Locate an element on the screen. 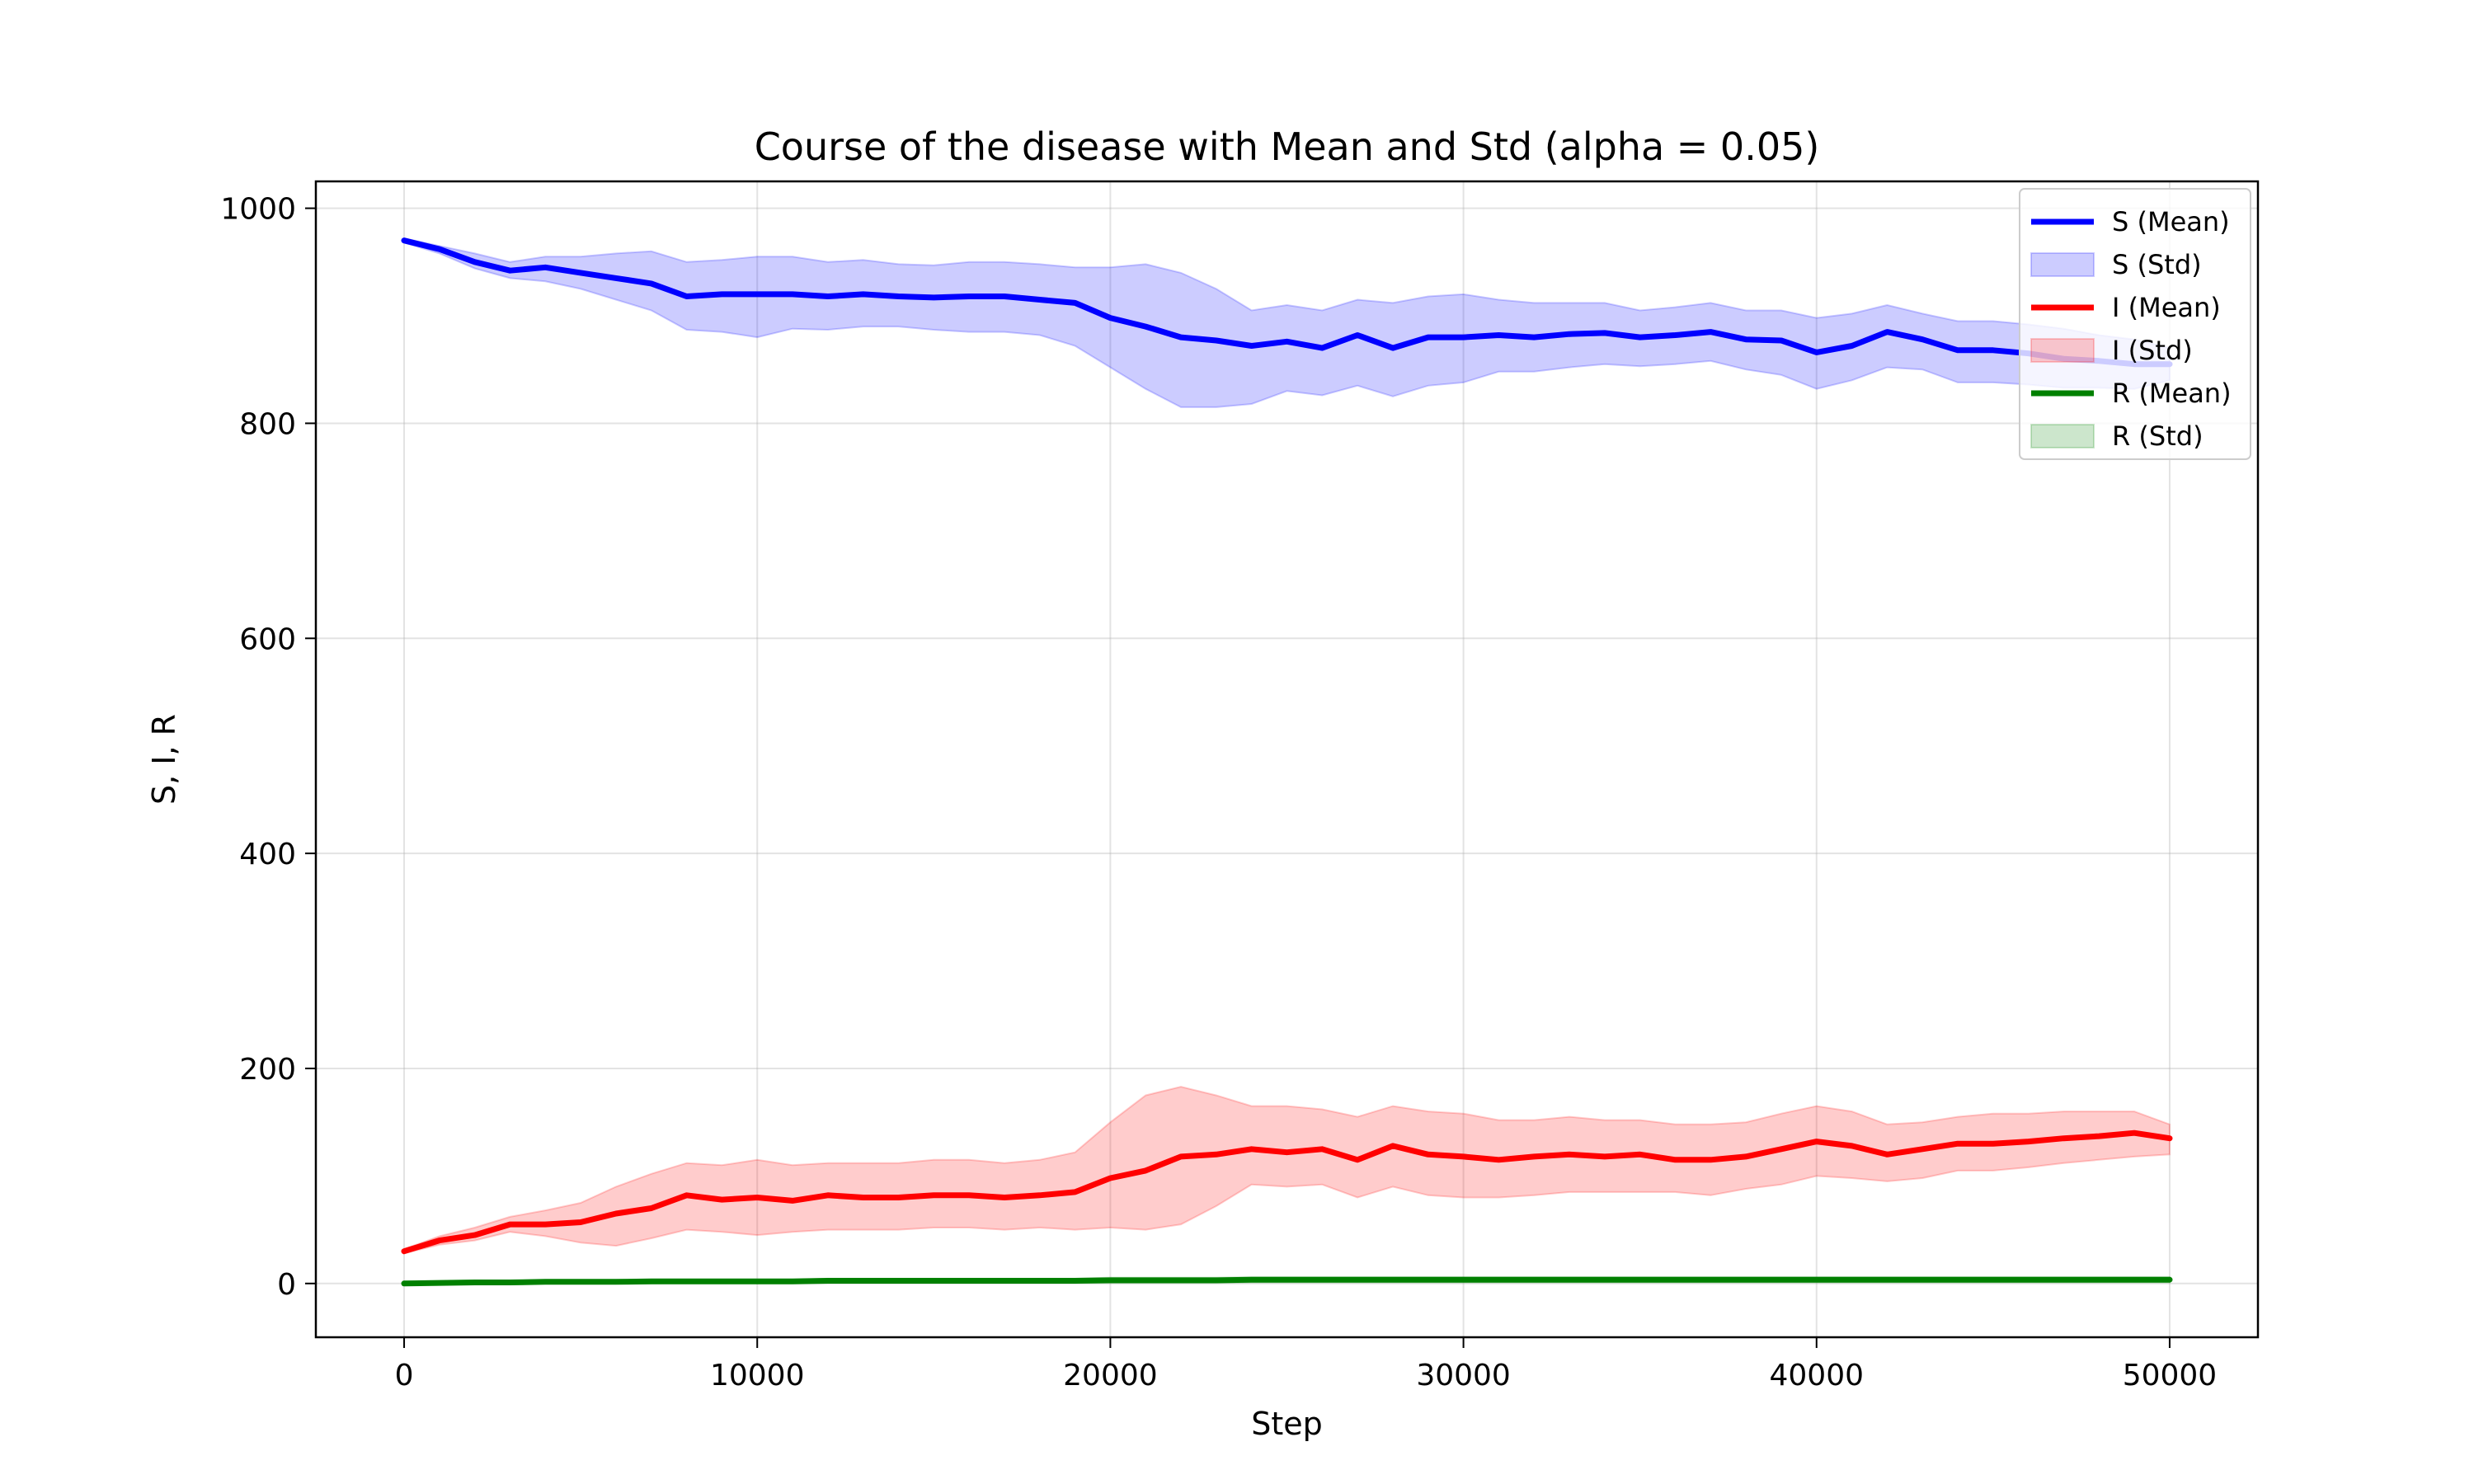 The width and height of the screenshot is (2474, 1484). s-std-band is located at coordinates (1287, 322).